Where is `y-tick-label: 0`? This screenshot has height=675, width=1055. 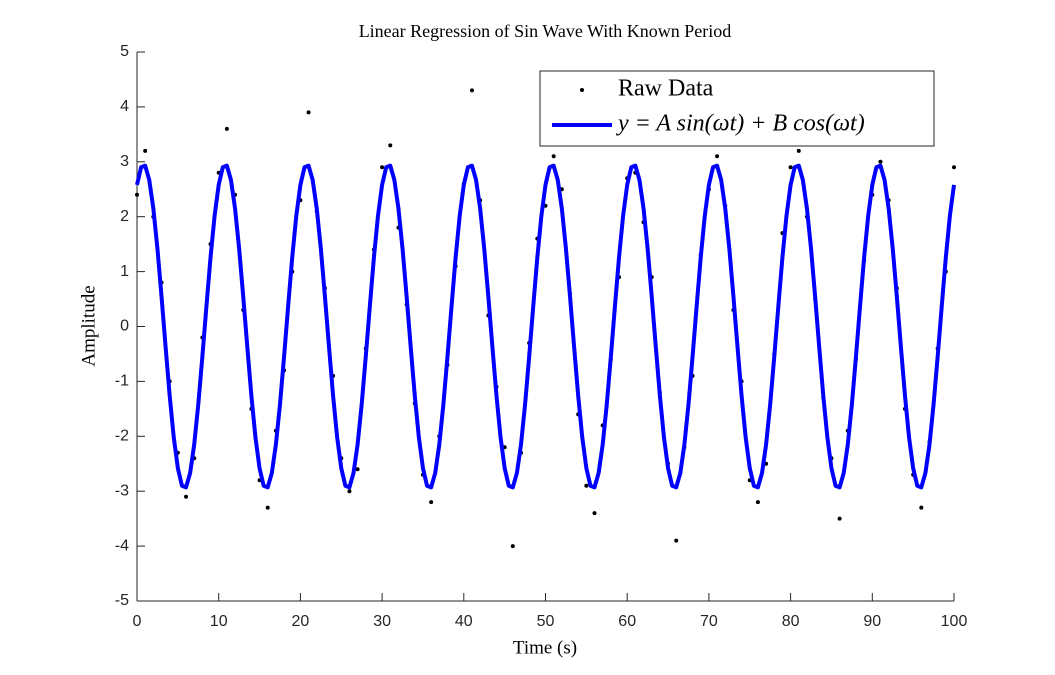 y-tick-label: 0 is located at coordinates (124, 326).